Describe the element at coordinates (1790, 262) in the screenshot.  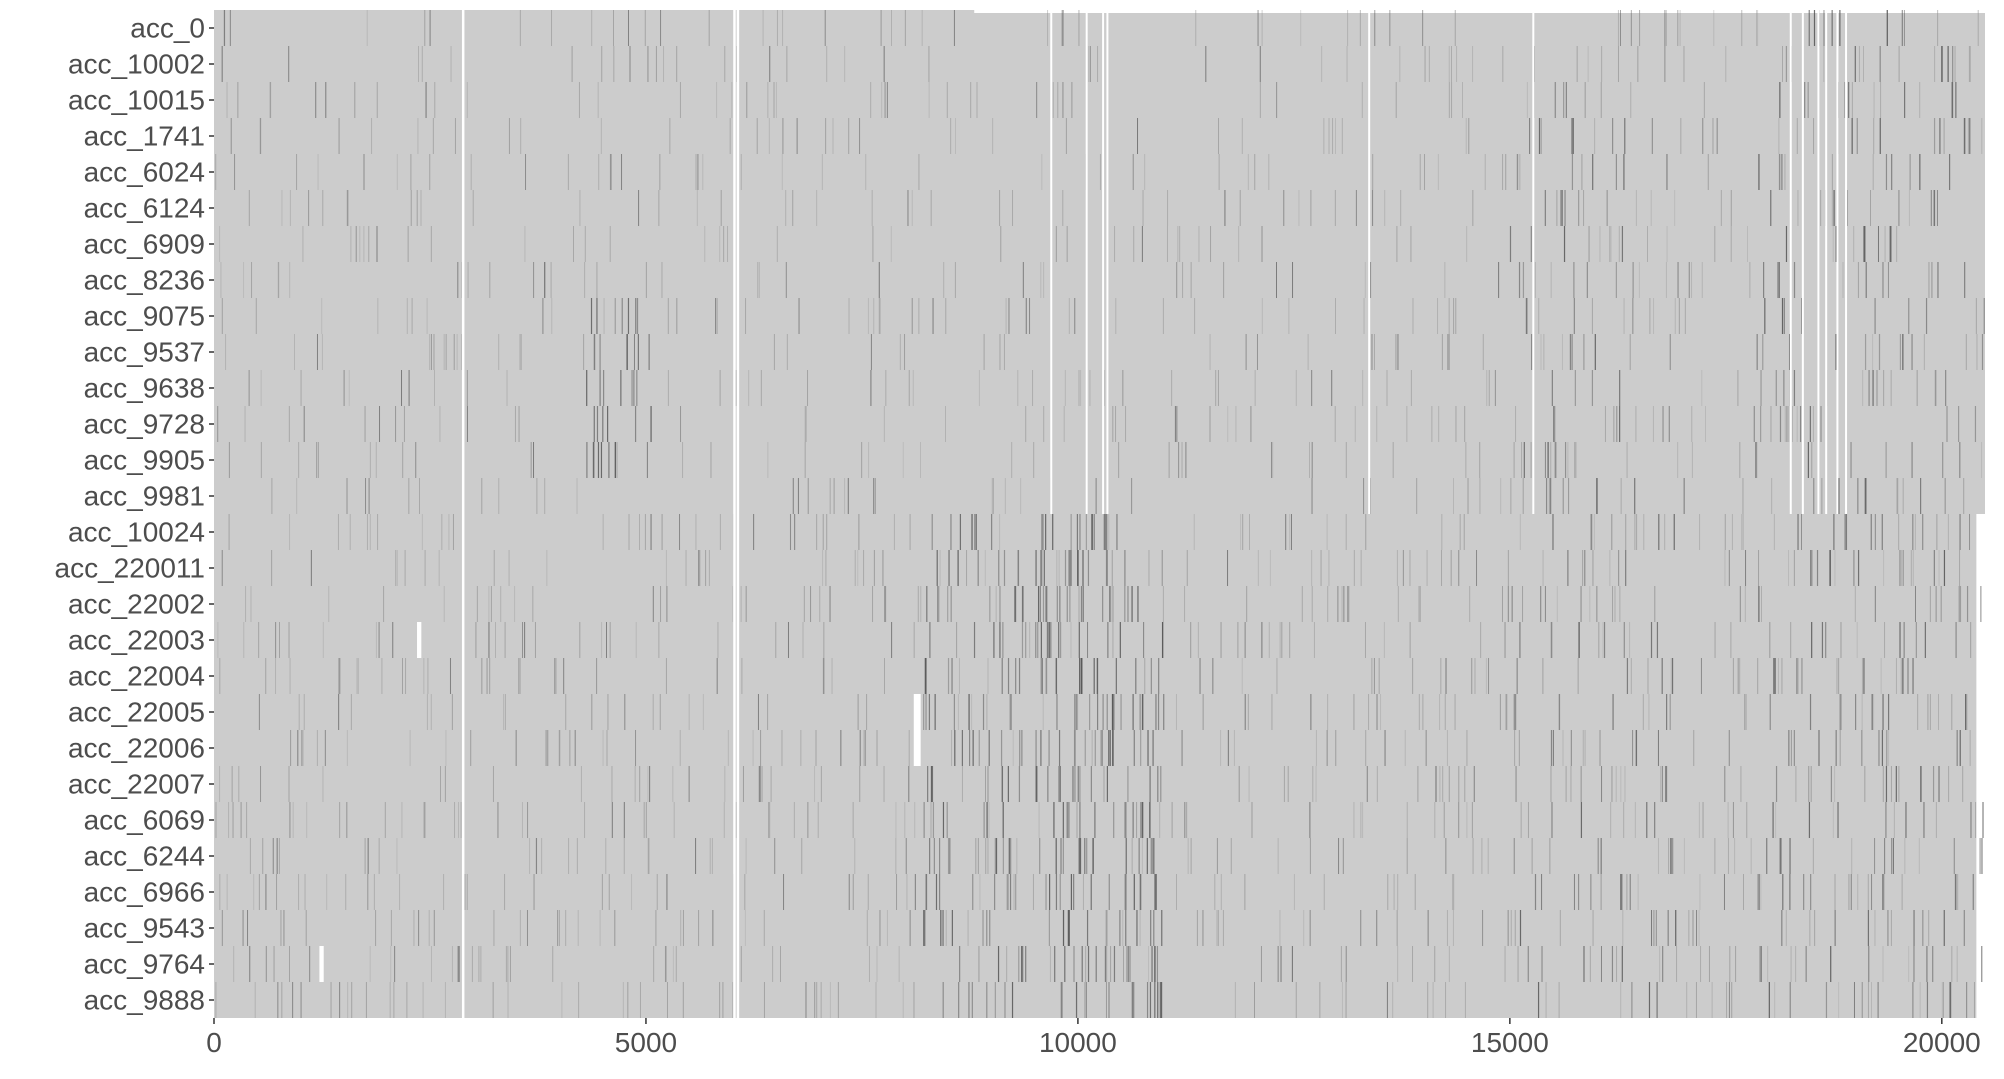
I see `gap-line` at that location.